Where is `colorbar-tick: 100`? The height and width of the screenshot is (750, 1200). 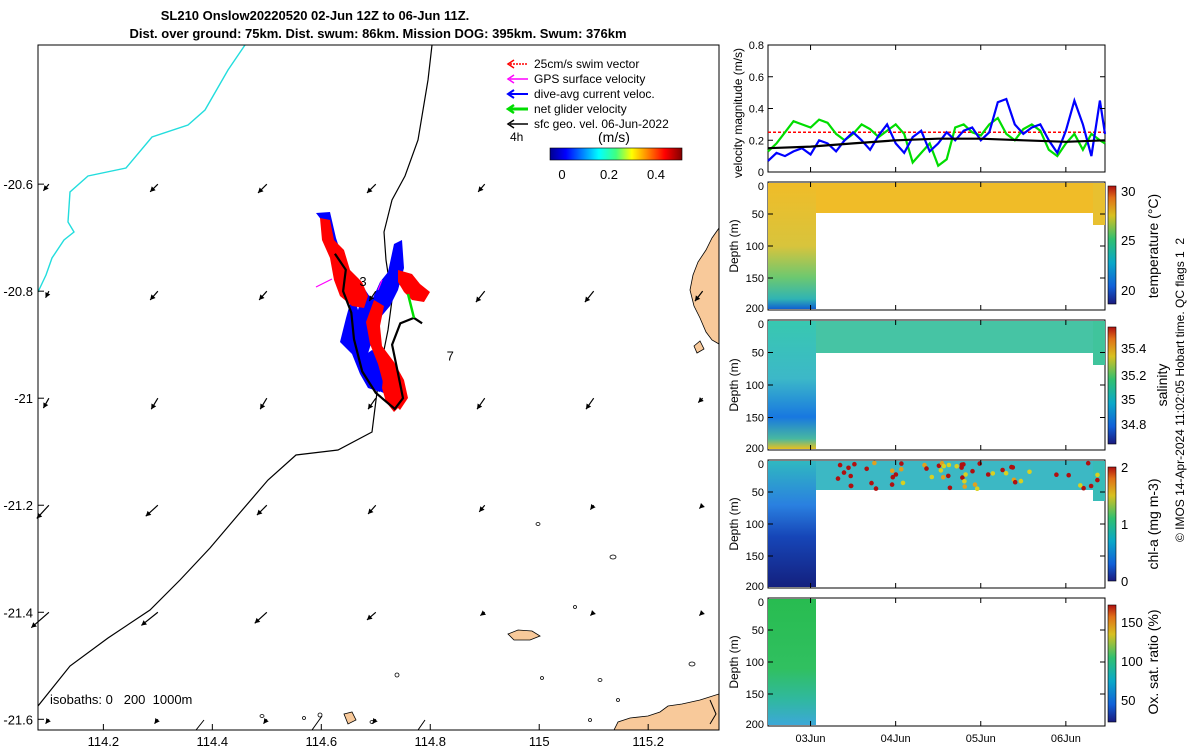 colorbar-tick: 100 is located at coordinates (1132, 661).